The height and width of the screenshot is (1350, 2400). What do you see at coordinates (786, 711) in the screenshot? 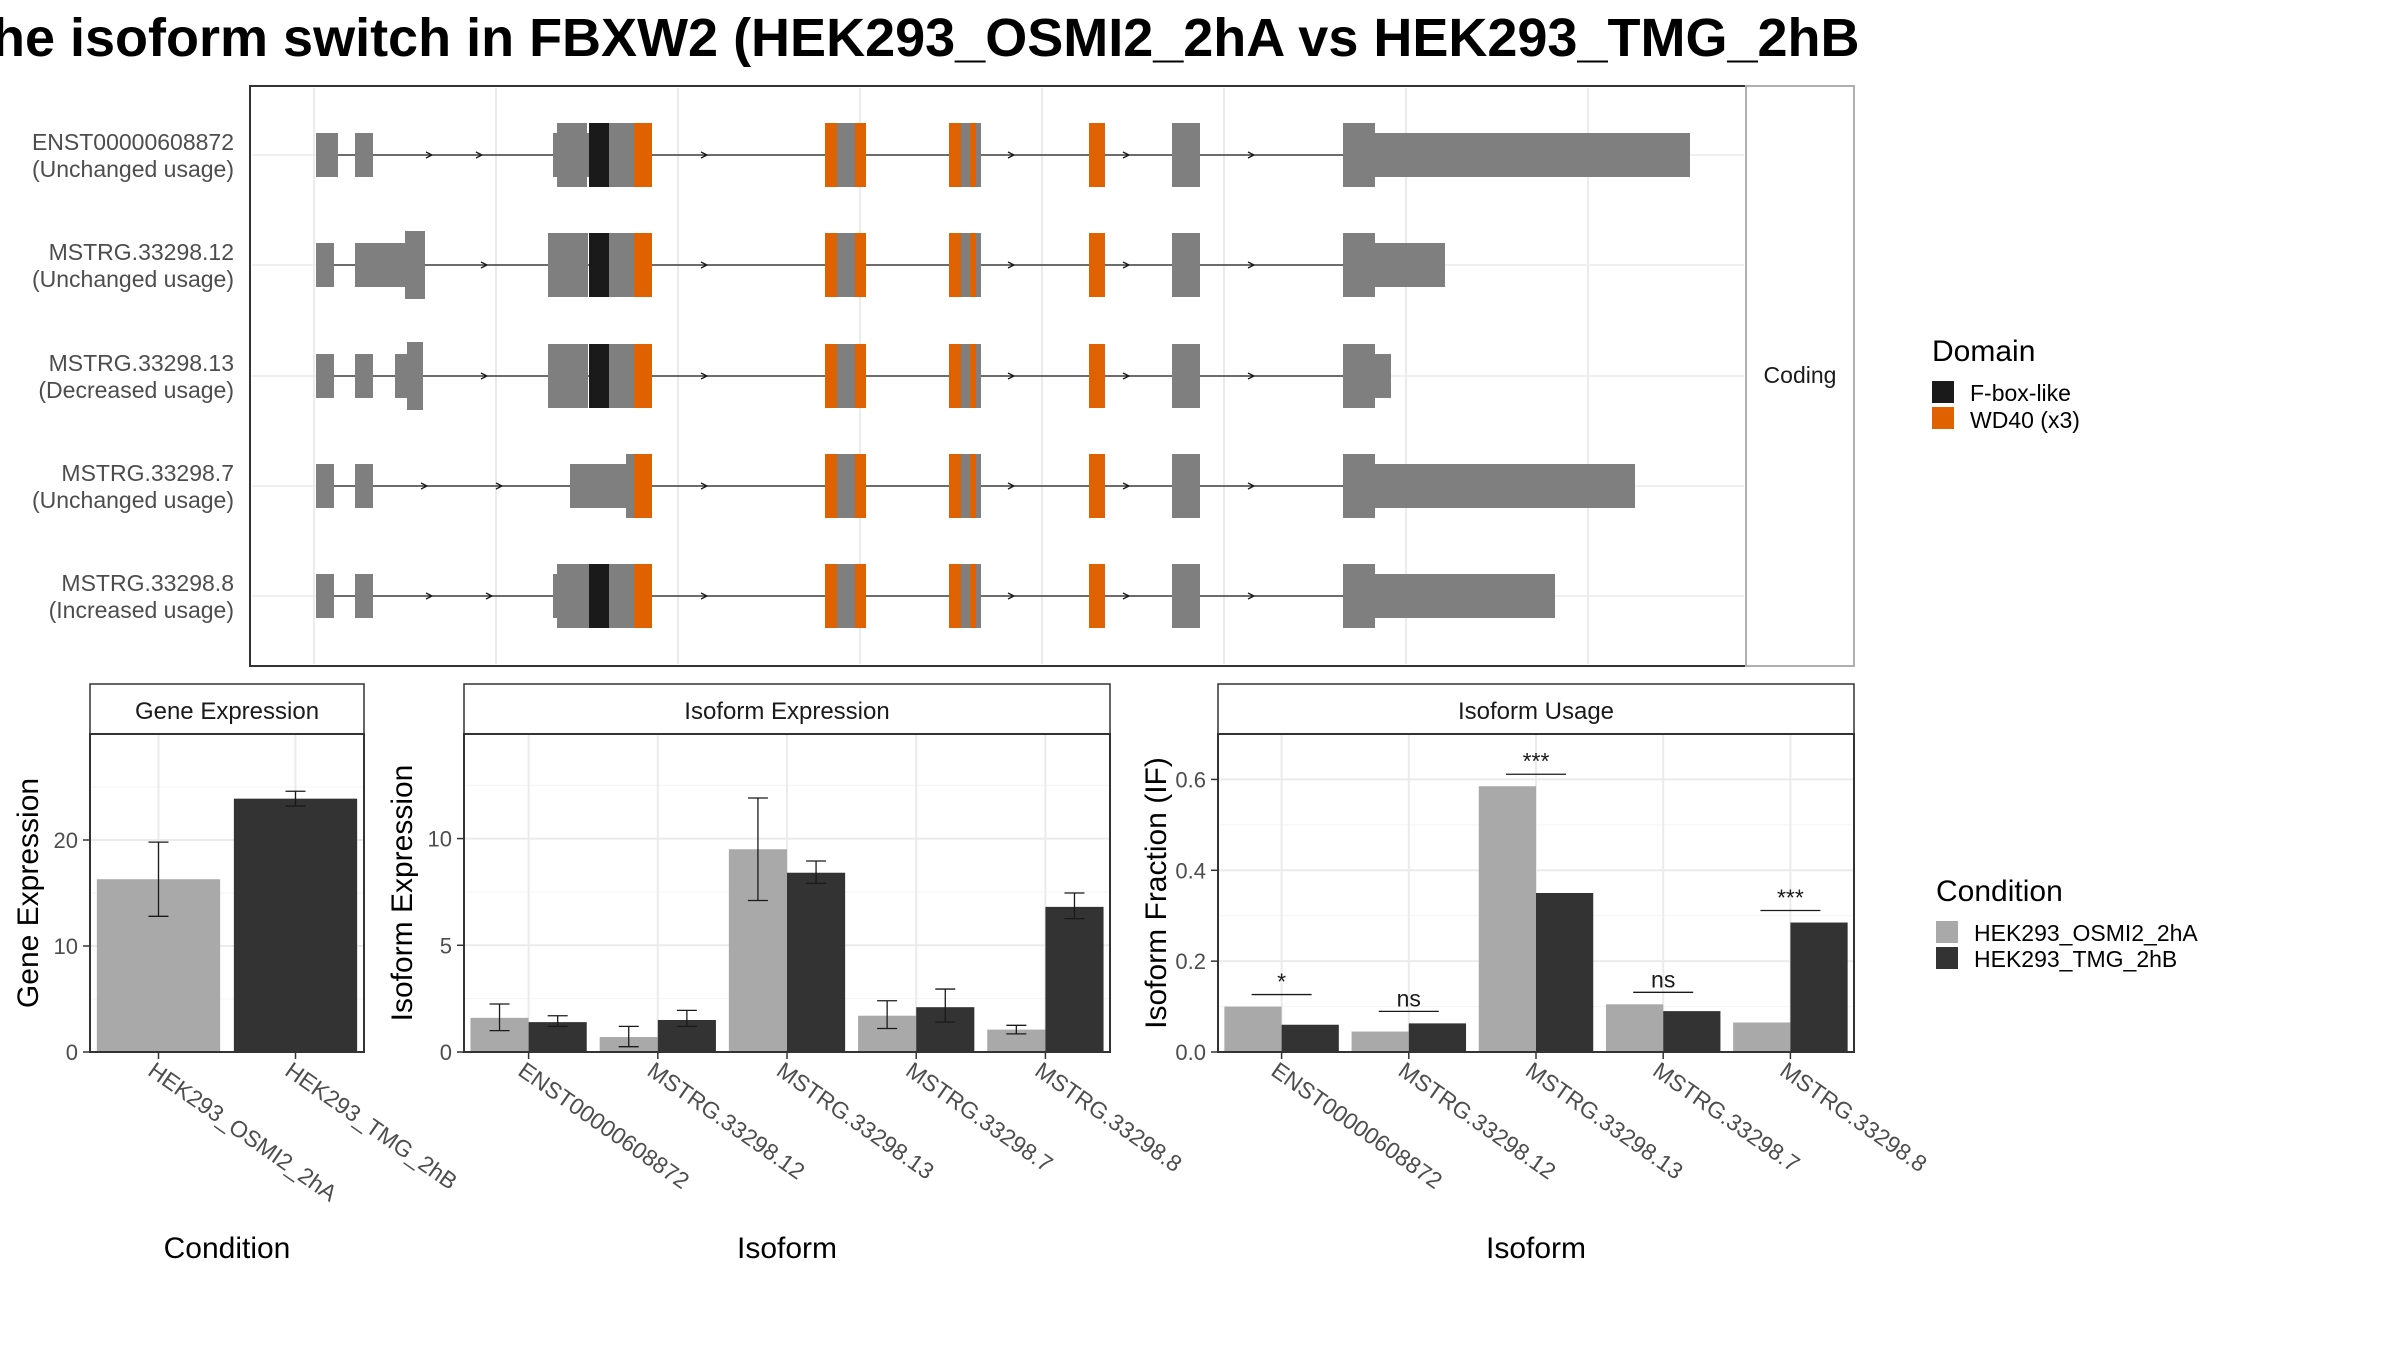
I see `panel-strip-label: Isoform Expression` at bounding box center [786, 711].